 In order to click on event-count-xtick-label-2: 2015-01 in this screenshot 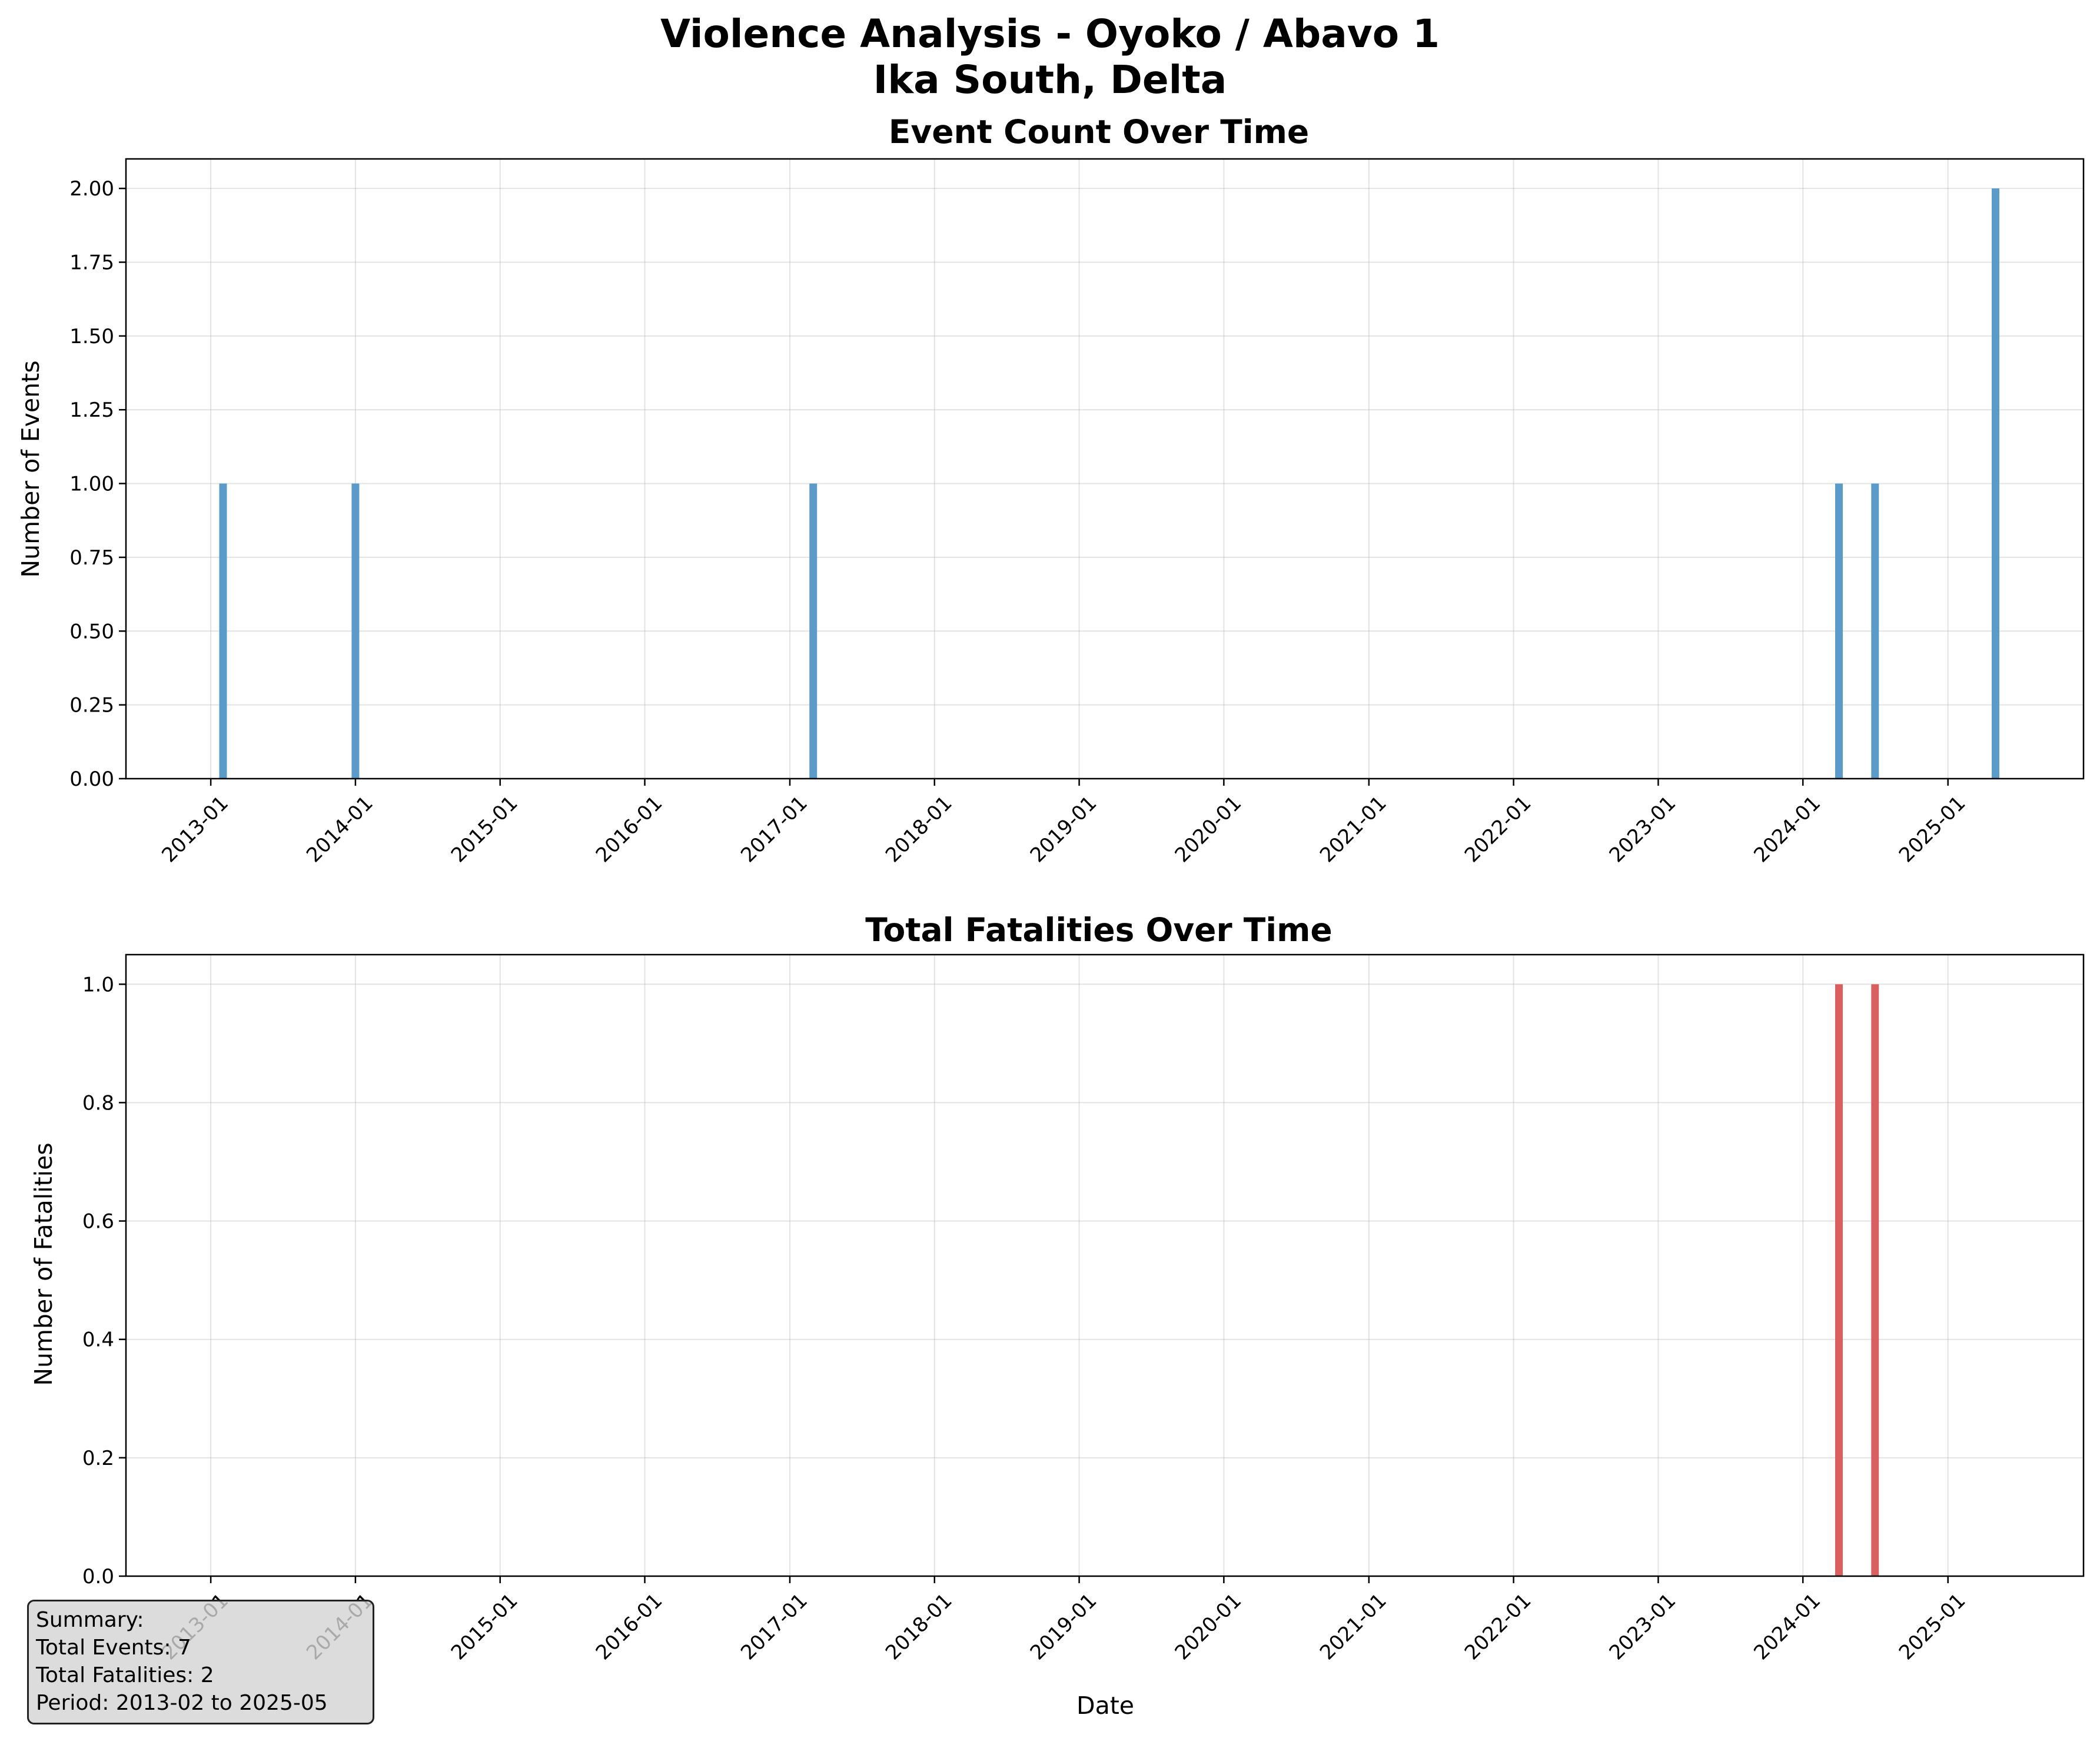, I will do `click(485, 830)`.